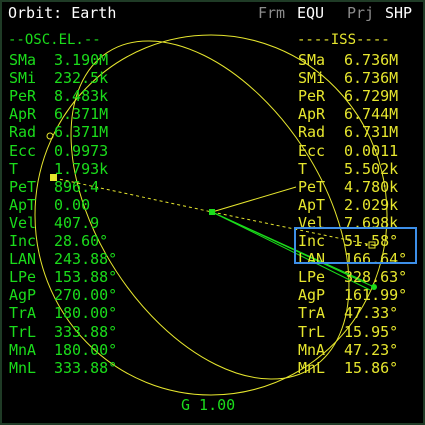  Describe the element at coordinates (86, 259) in the screenshot. I see `left-row-value-lan: 243.88°` at that location.